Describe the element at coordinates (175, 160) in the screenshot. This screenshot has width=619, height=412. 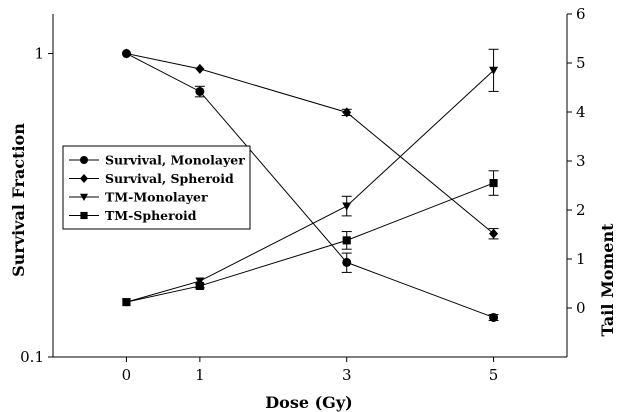
I see `legend-label: Survival, Monolayer` at that location.